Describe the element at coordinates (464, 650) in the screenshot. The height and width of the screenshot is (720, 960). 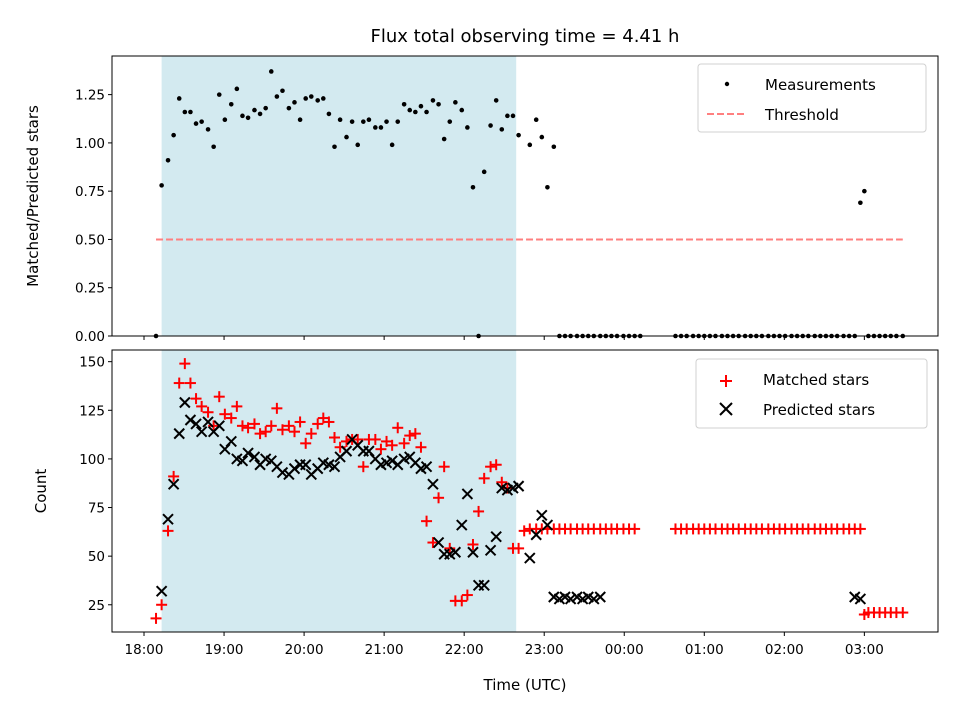
I see `x-tick-label: 22:00` at that location.